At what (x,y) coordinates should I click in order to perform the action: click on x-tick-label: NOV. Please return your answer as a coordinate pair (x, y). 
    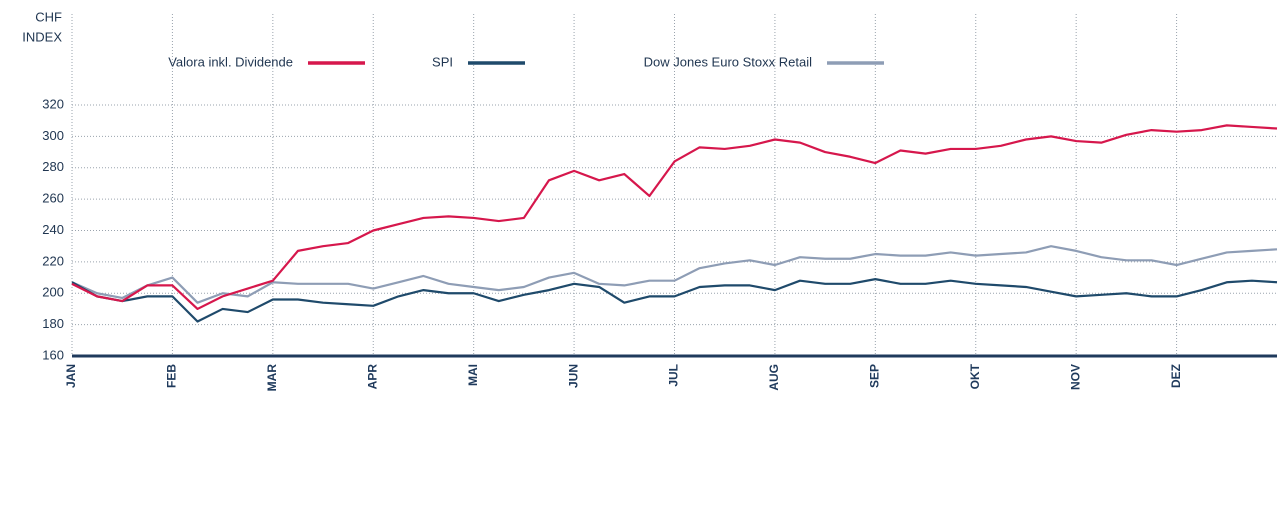
    Looking at the image, I should click on (1075, 377).